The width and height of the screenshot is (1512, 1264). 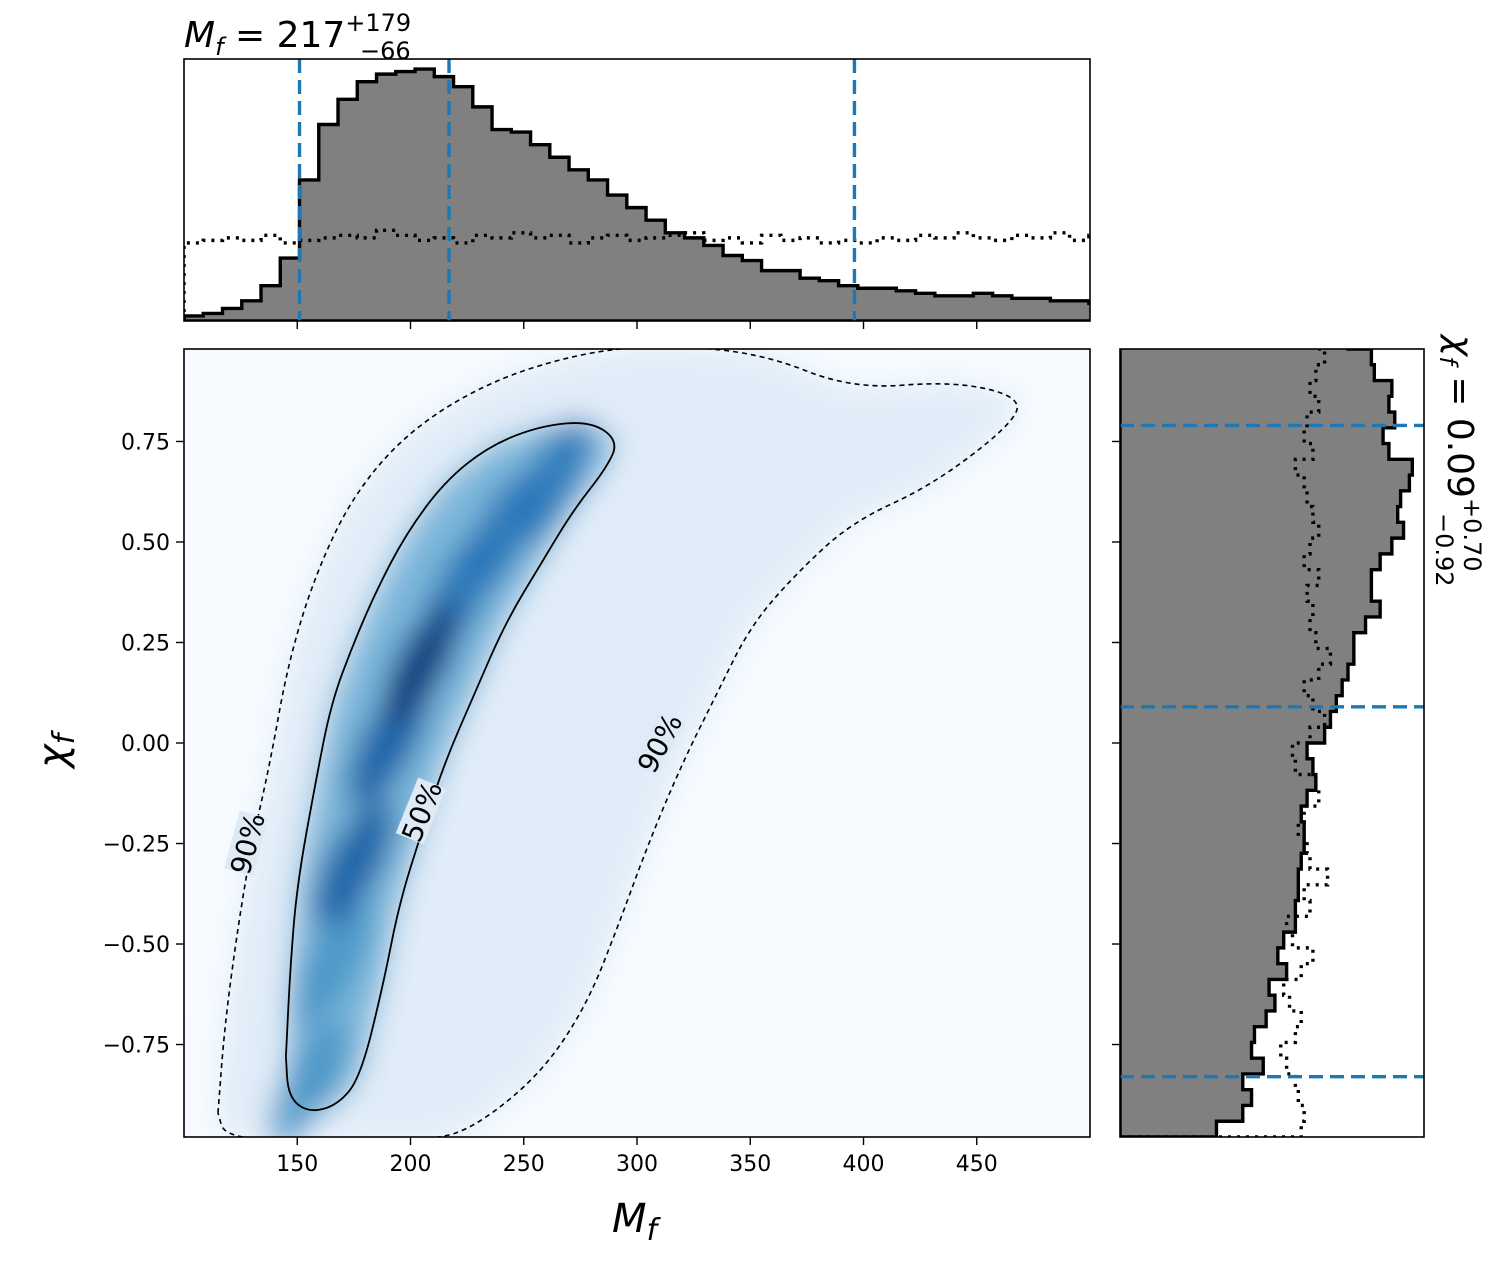 What do you see at coordinates (629, 1219) in the screenshot?
I see `x-axis-label-symbol: M` at bounding box center [629, 1219].